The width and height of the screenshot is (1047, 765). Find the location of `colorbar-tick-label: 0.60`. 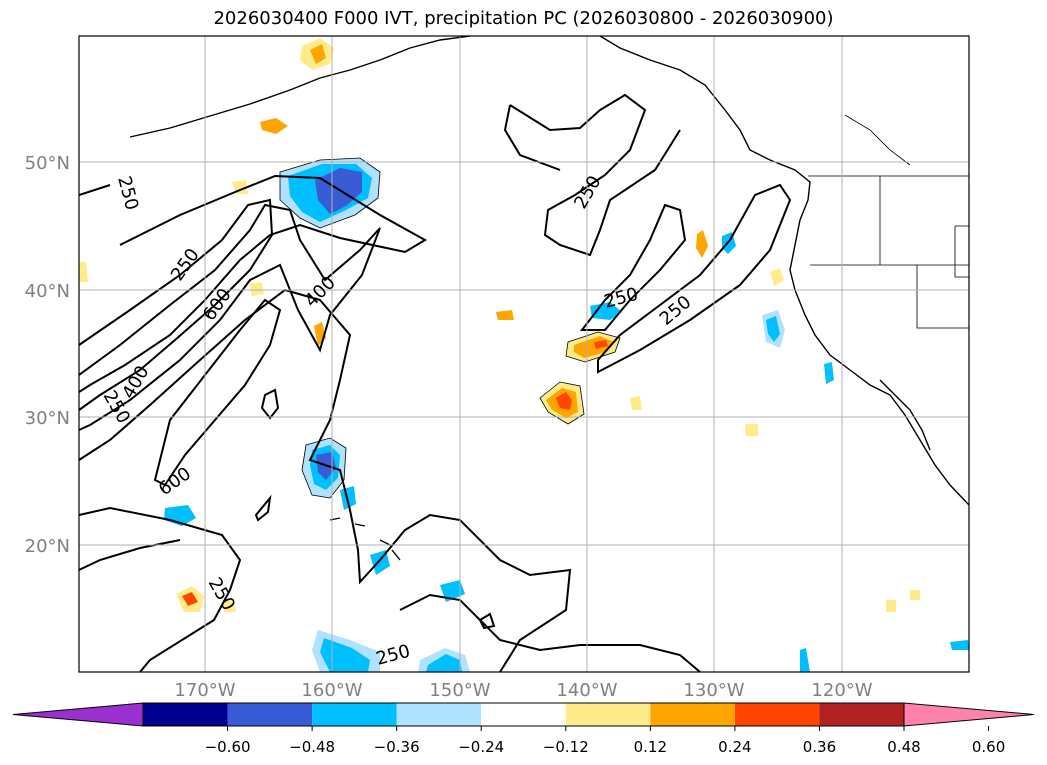

colorbar-tick-label: 0.60 is located at coordinates (988, 747).